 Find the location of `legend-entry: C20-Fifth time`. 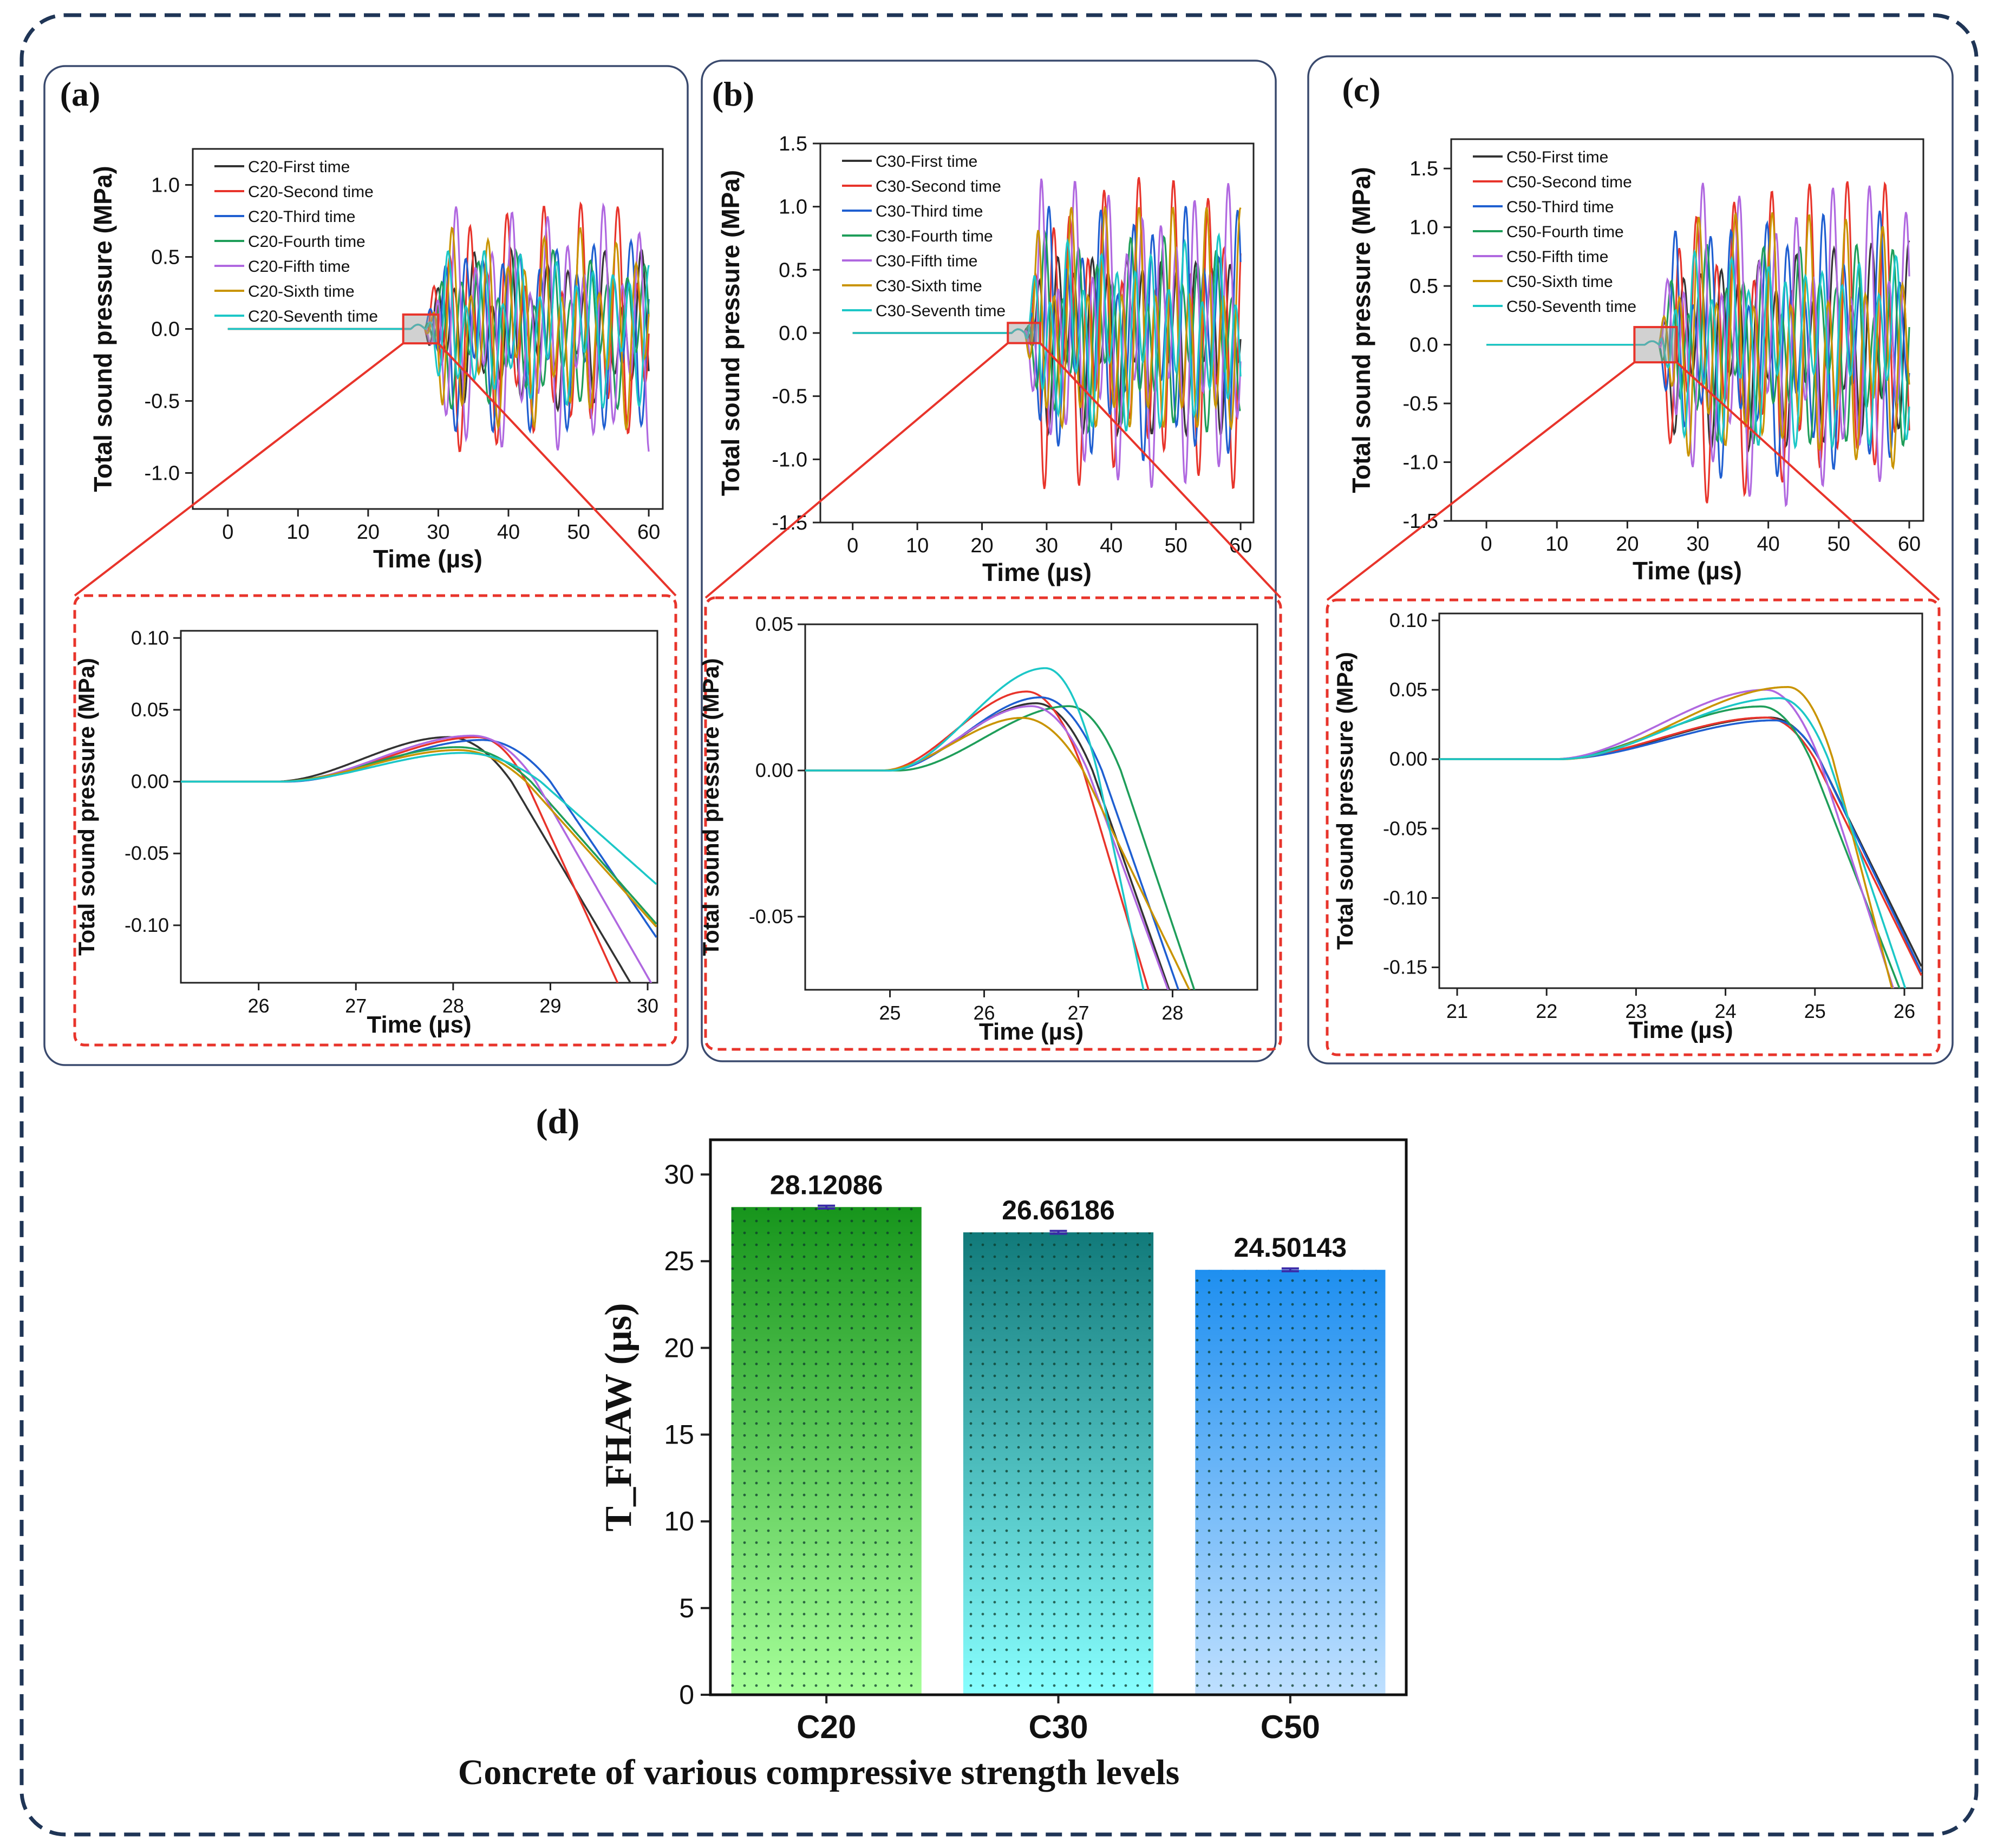

legend-entry: C20-Fifth time is located at coordinates (299, 267).